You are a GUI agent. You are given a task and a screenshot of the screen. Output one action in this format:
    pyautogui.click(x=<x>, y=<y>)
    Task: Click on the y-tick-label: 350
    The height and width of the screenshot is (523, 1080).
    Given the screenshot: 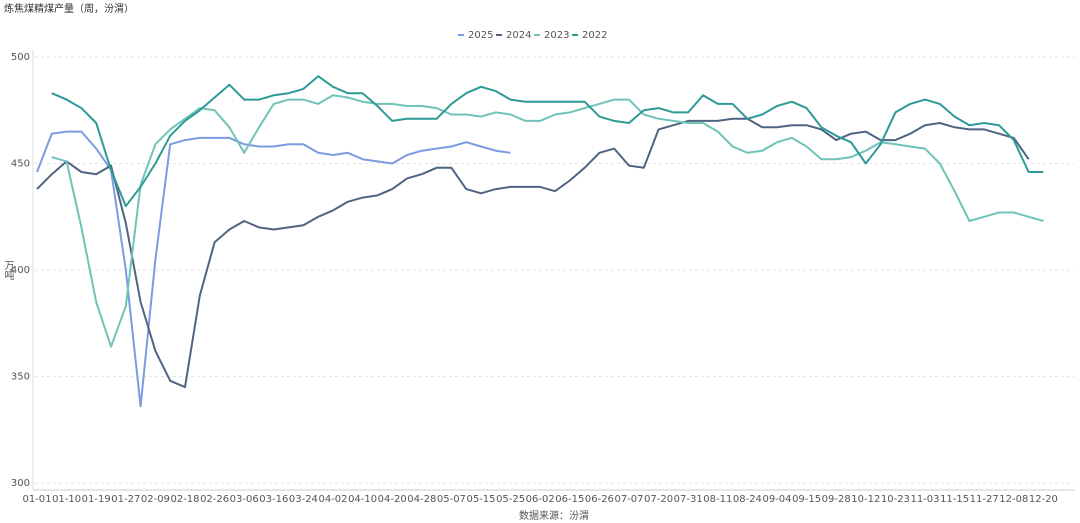 What is the action you would take?
    pyautogui.click(x=20, y=377)
    